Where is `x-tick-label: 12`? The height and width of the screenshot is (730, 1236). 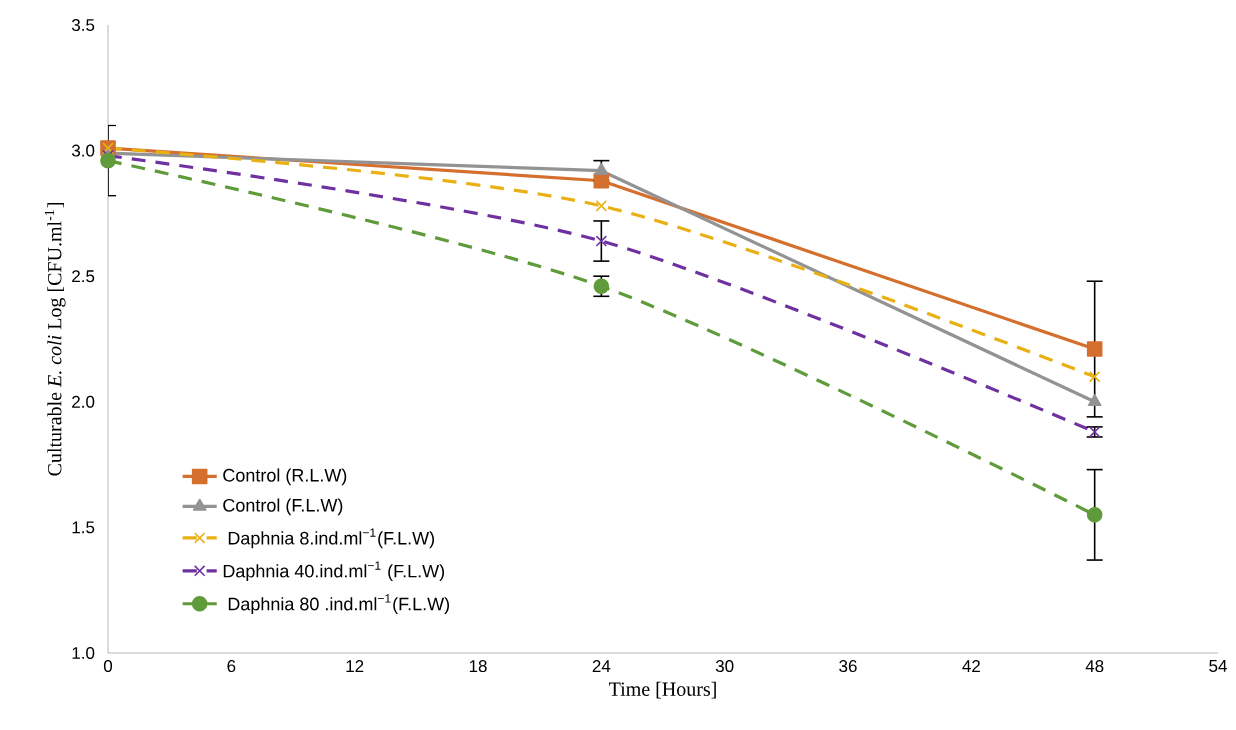 x-tick-label: 12 is located at coordinates (355, 666).